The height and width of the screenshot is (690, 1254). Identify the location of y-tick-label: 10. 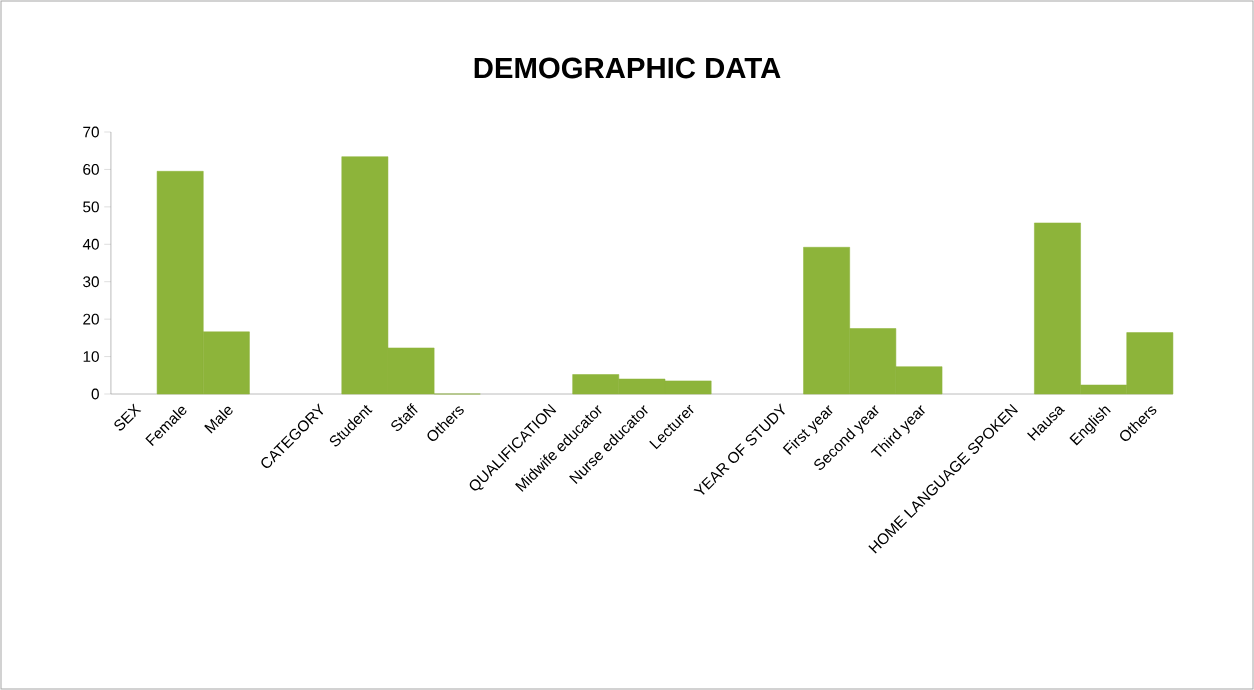
(91, 356).